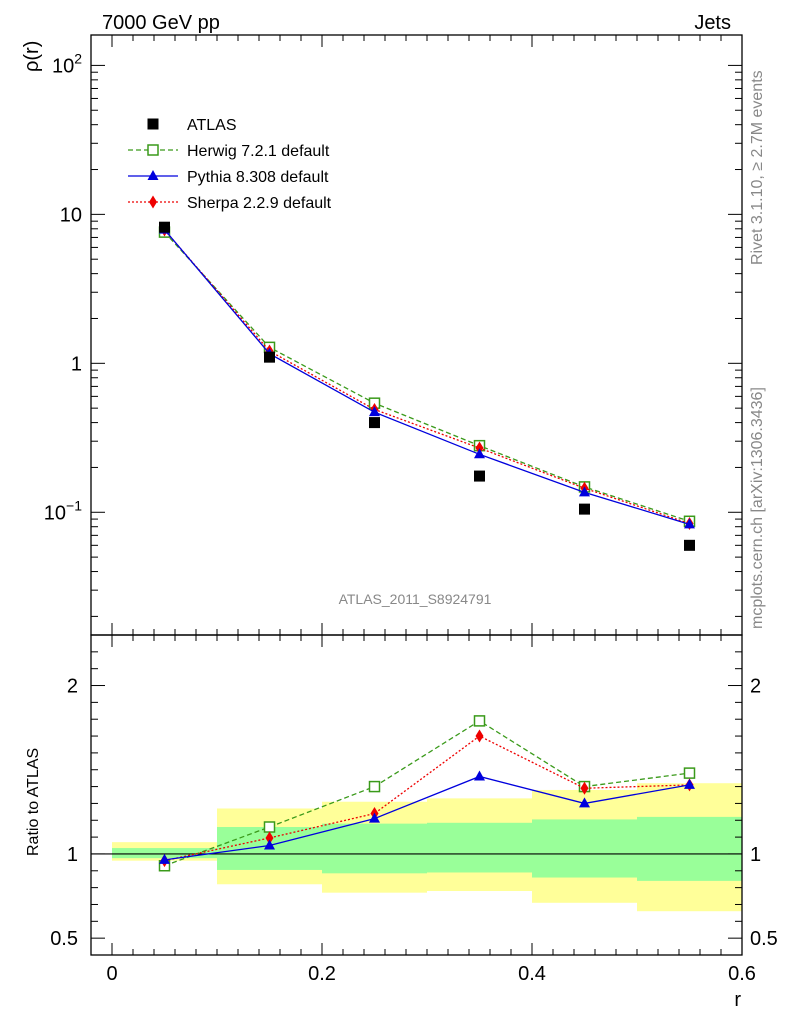  I want to click on ratio-y-tick-label-left: 1, so click(72, 855).